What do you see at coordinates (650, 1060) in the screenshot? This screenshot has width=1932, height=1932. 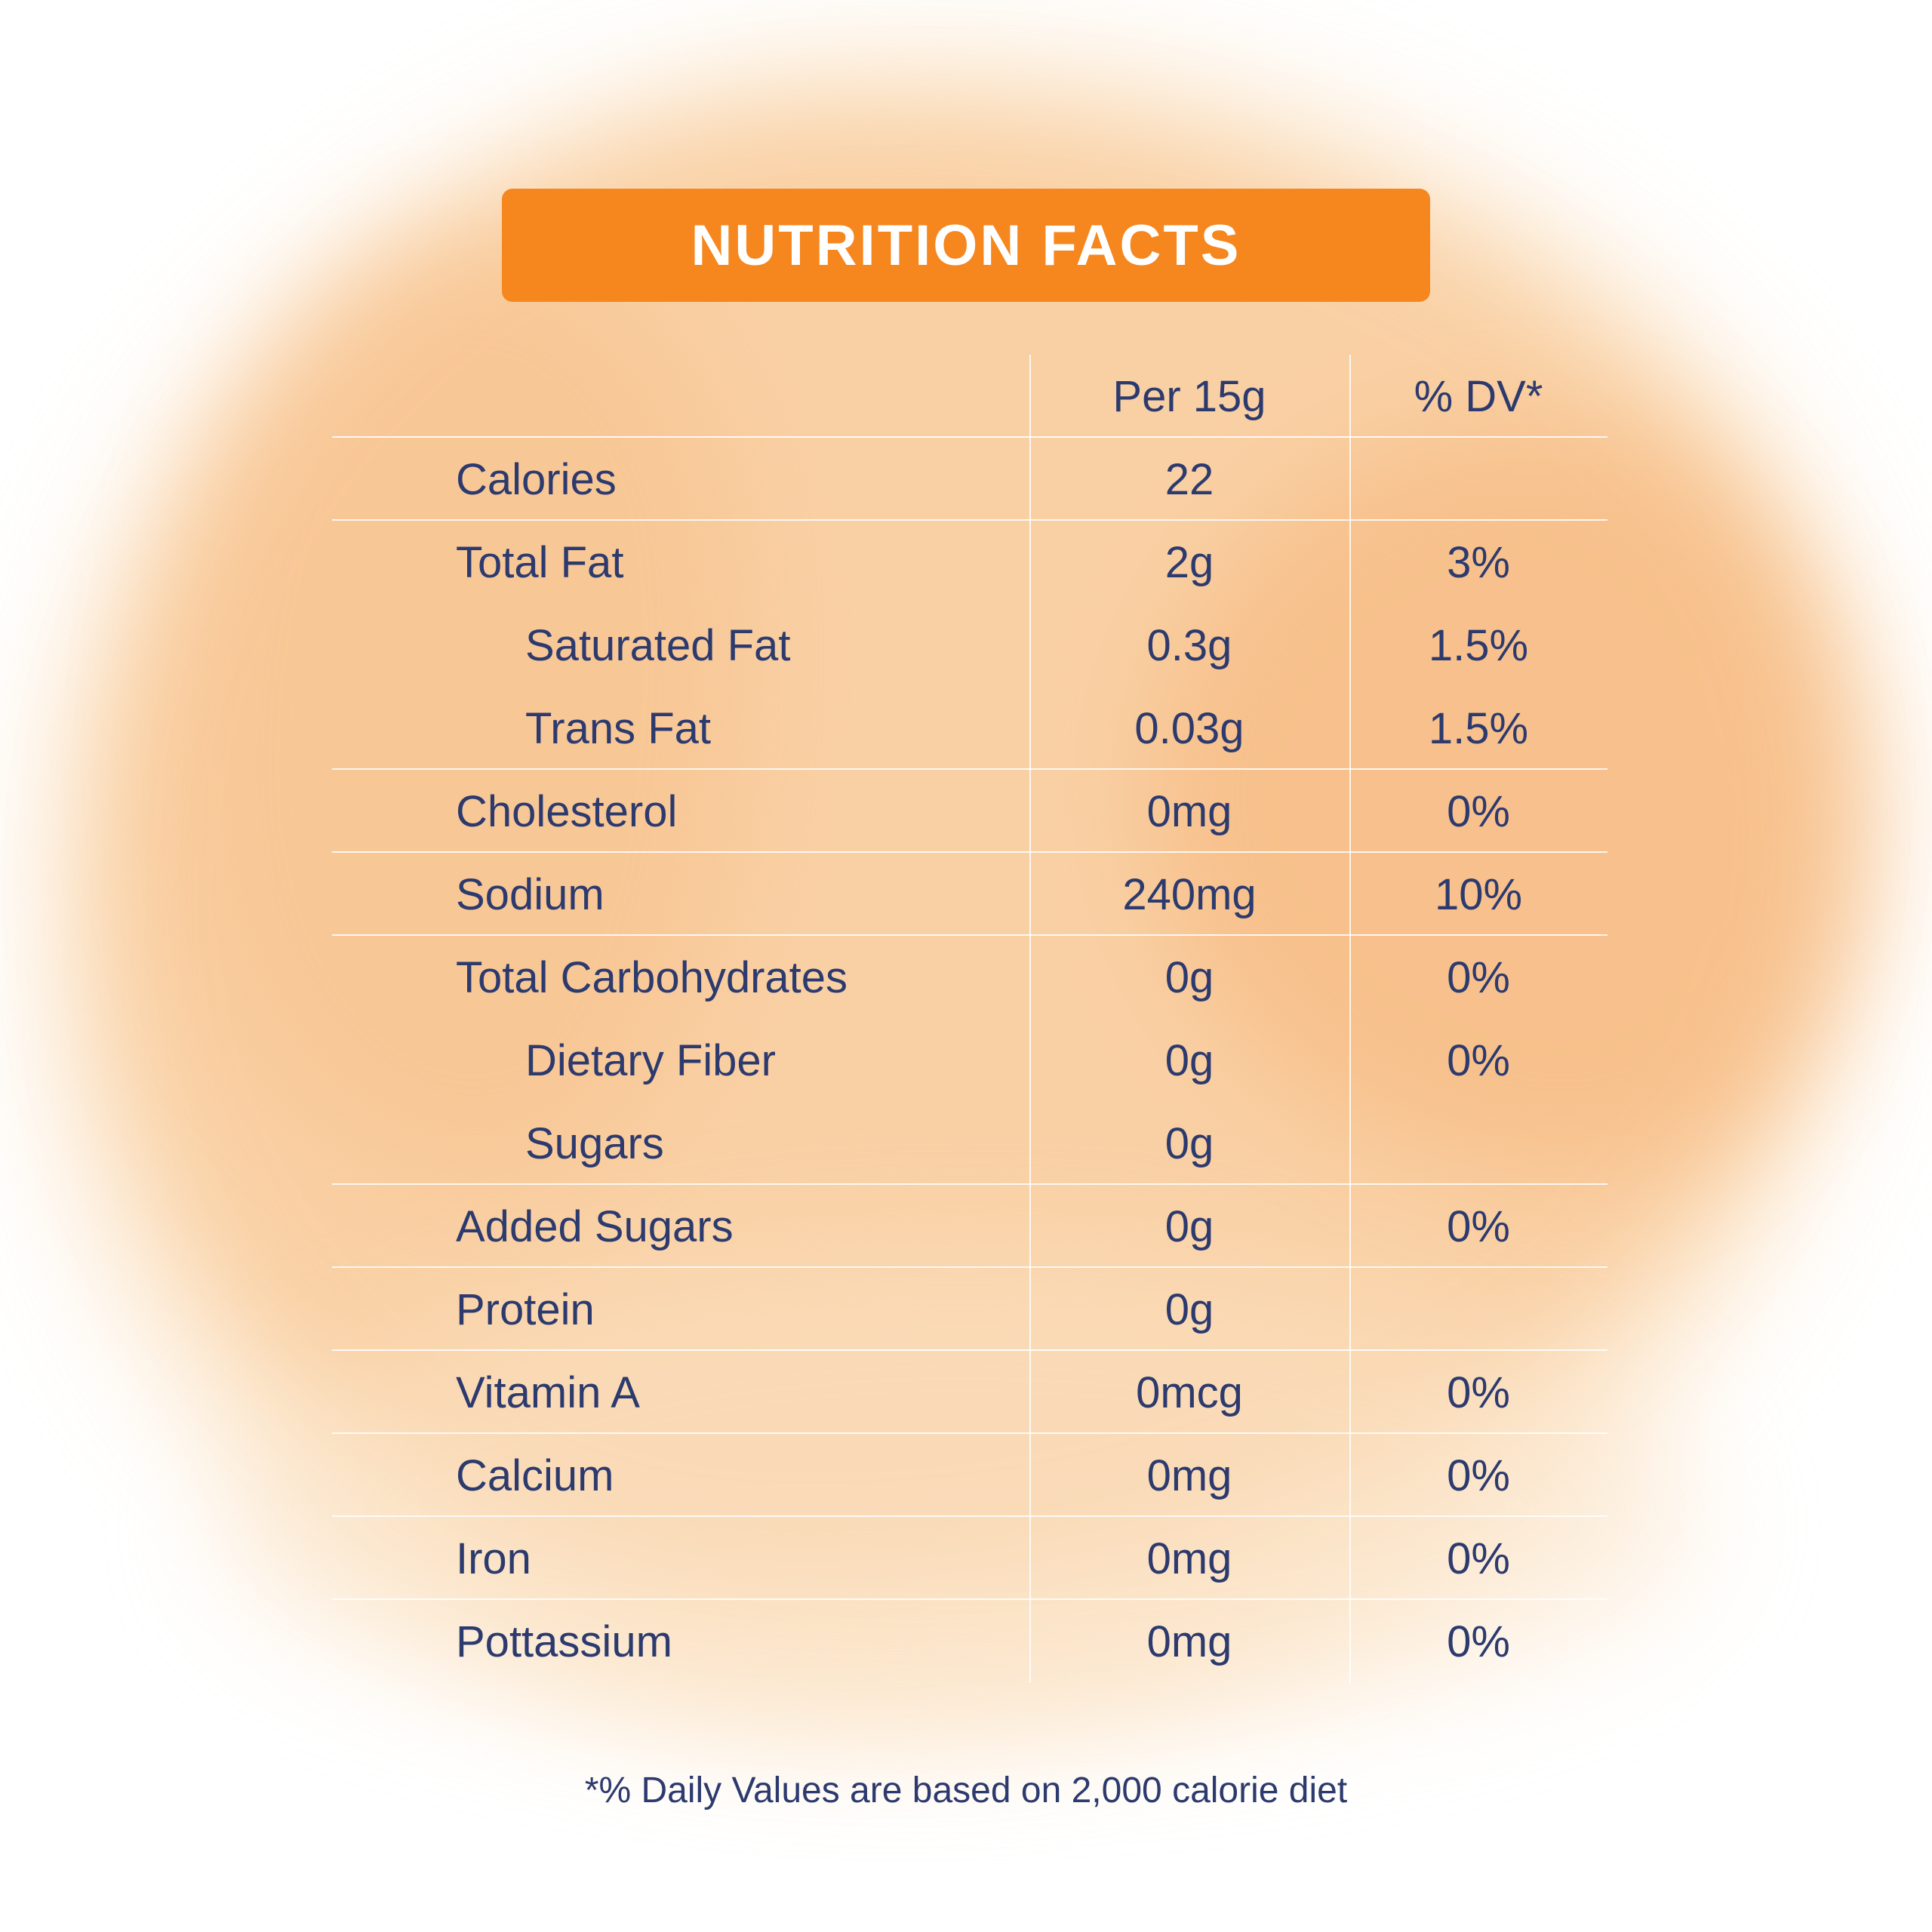 I see `nutrient-label: Dietary Fiber` at bounding box center [650, 1060].